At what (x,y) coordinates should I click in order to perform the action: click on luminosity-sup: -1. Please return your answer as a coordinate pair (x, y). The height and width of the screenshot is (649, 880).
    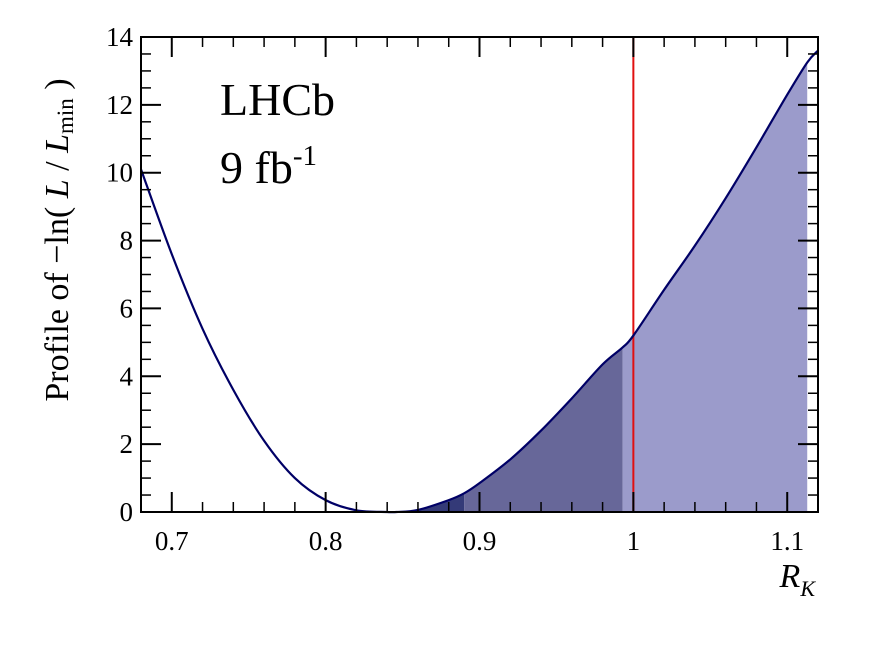
    Looking at the image, I should click on (305, 156).